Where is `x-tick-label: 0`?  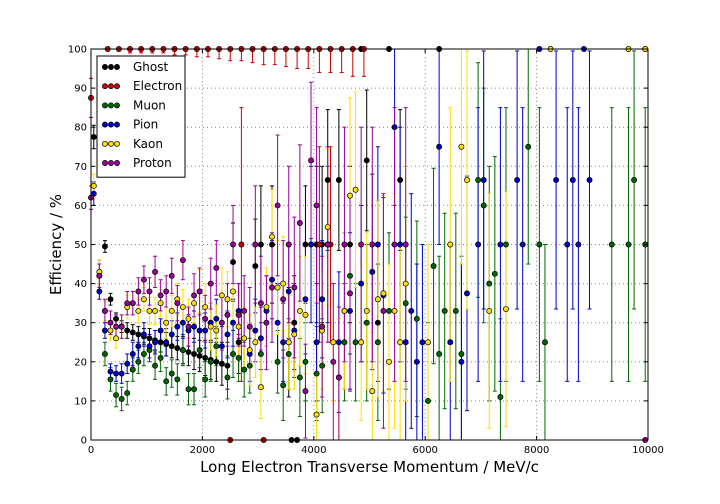
x-tick-label: 0 is located at coordinates (91, 450).